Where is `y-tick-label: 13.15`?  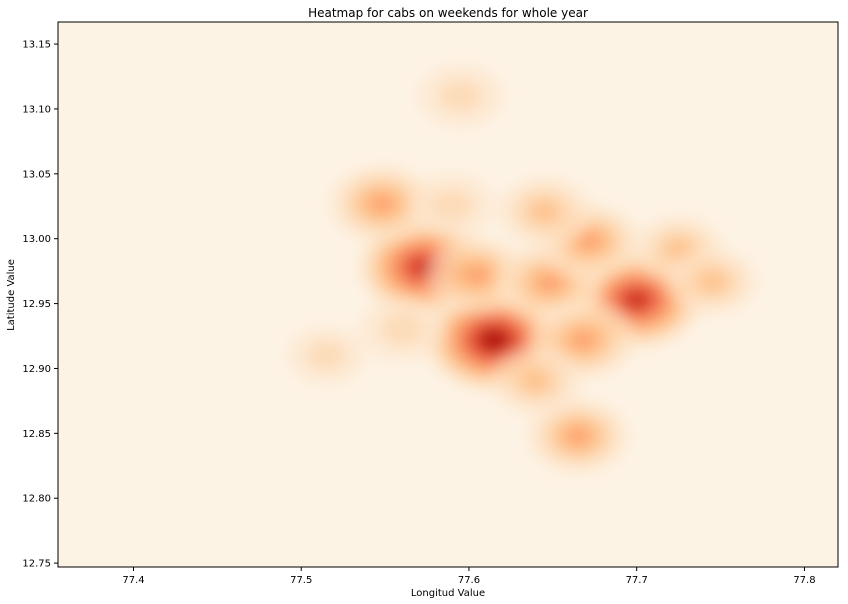 y-tick-label: 13.15 is located at coordinates (36, 45).